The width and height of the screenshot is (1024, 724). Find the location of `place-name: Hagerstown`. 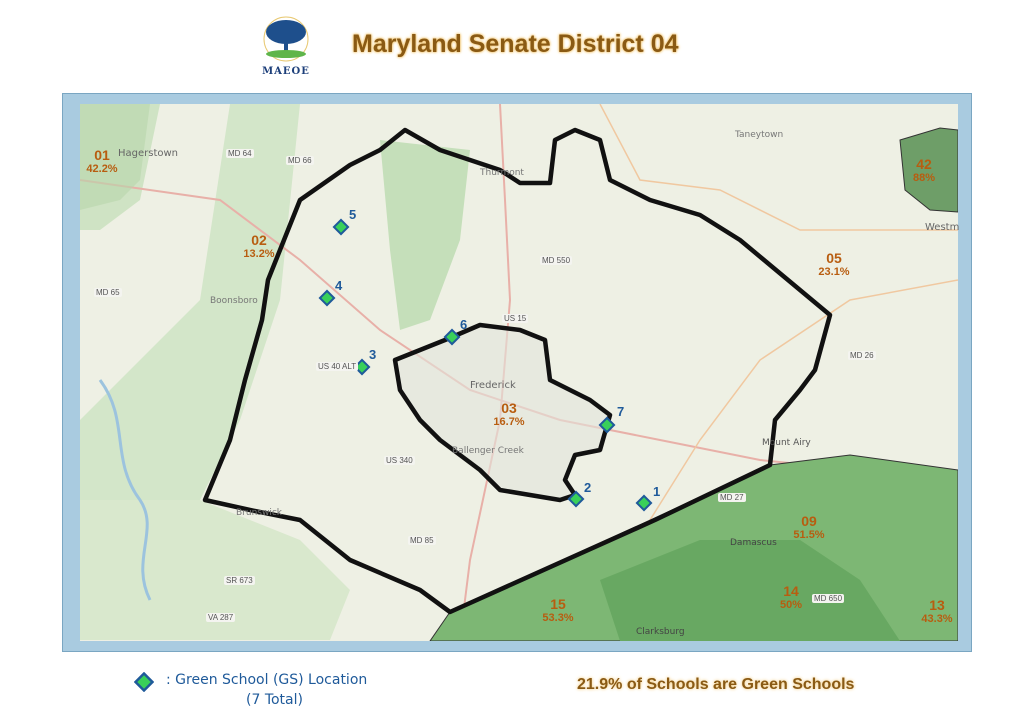

place-name: Hagerstown is located at coordinates (148, 153).